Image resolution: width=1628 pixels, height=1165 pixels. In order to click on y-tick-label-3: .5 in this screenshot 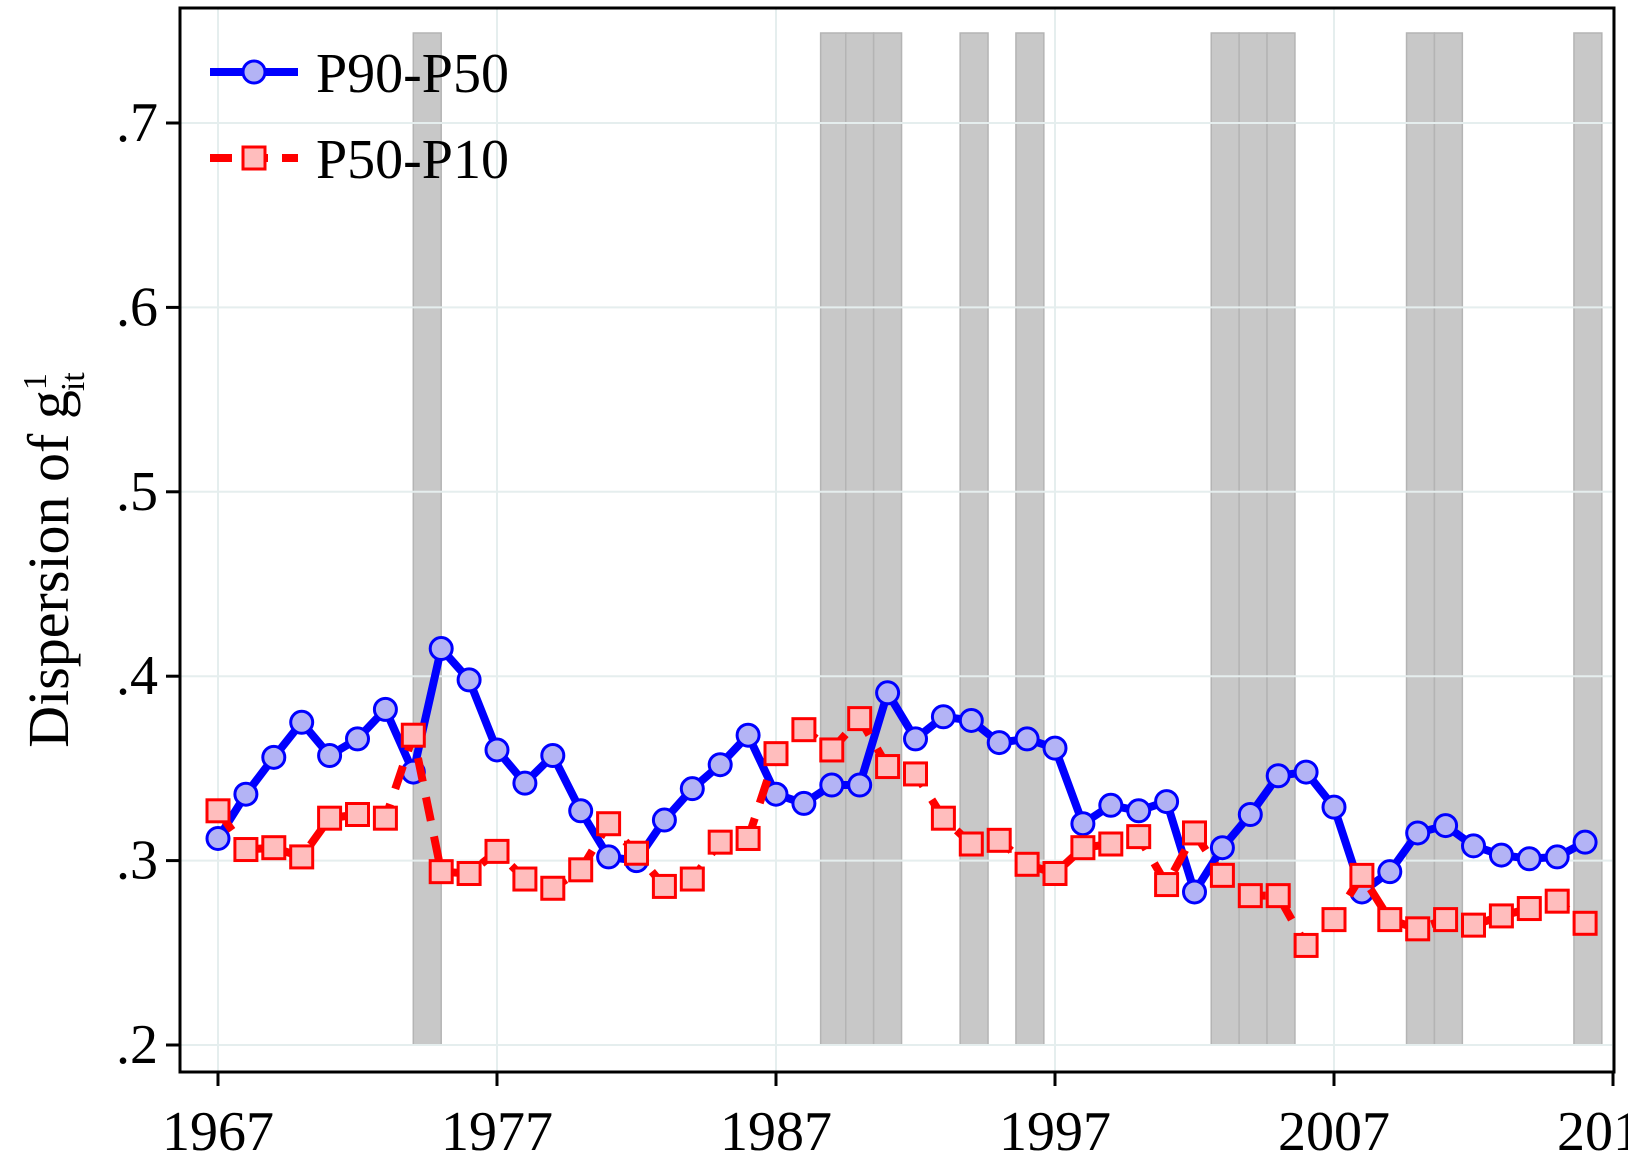, I will do `click(137, 492)`.